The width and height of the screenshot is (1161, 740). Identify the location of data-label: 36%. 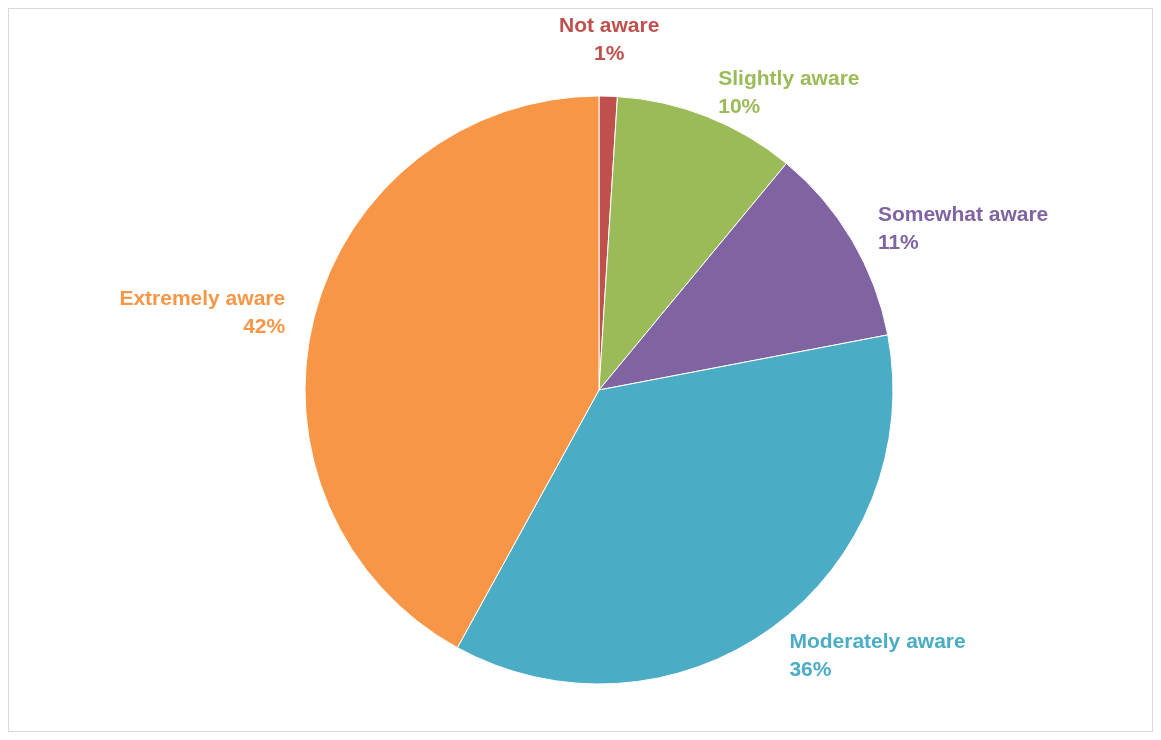
(810, 669).